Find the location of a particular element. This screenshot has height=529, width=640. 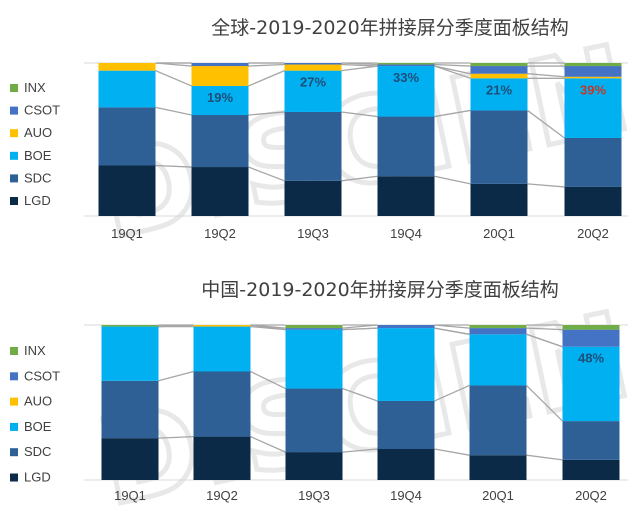

bar-sdc-19q3 is located at coordinates (313, 146).